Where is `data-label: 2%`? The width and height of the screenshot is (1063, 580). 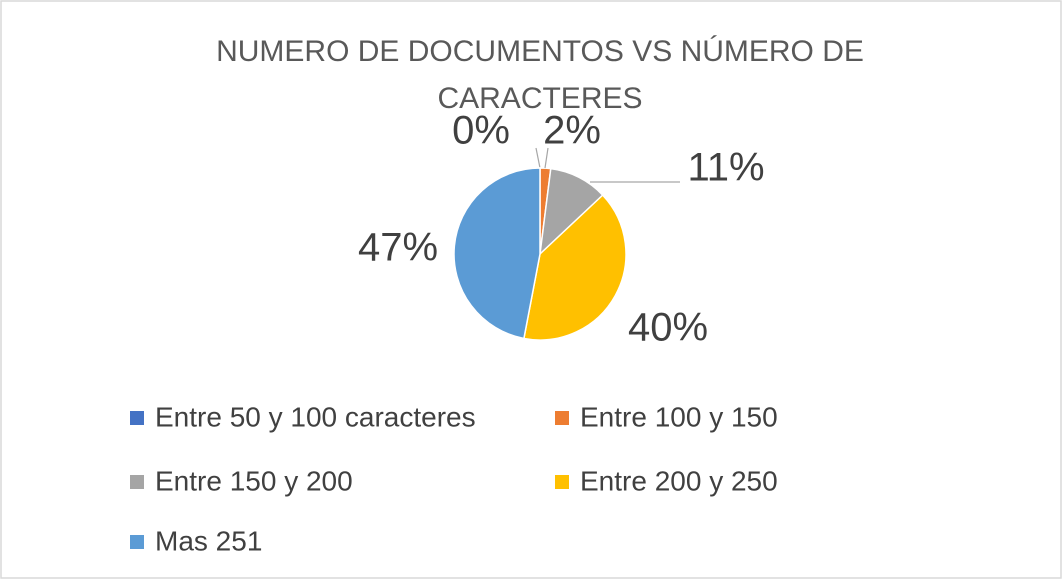
data-label: 2% is located at coordinates (572, 131).